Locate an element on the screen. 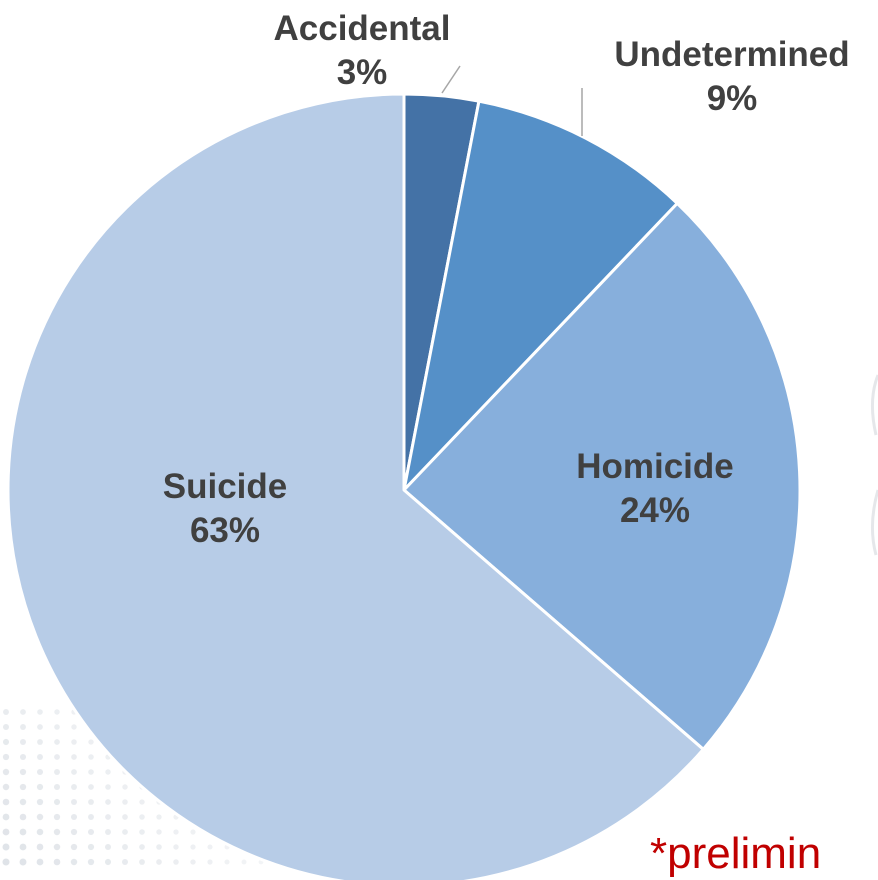 Image resolution: width=878 pixels, height=880 pixels. slice-label-accidental: Accidental 3% is located at coordinates (362, 50).